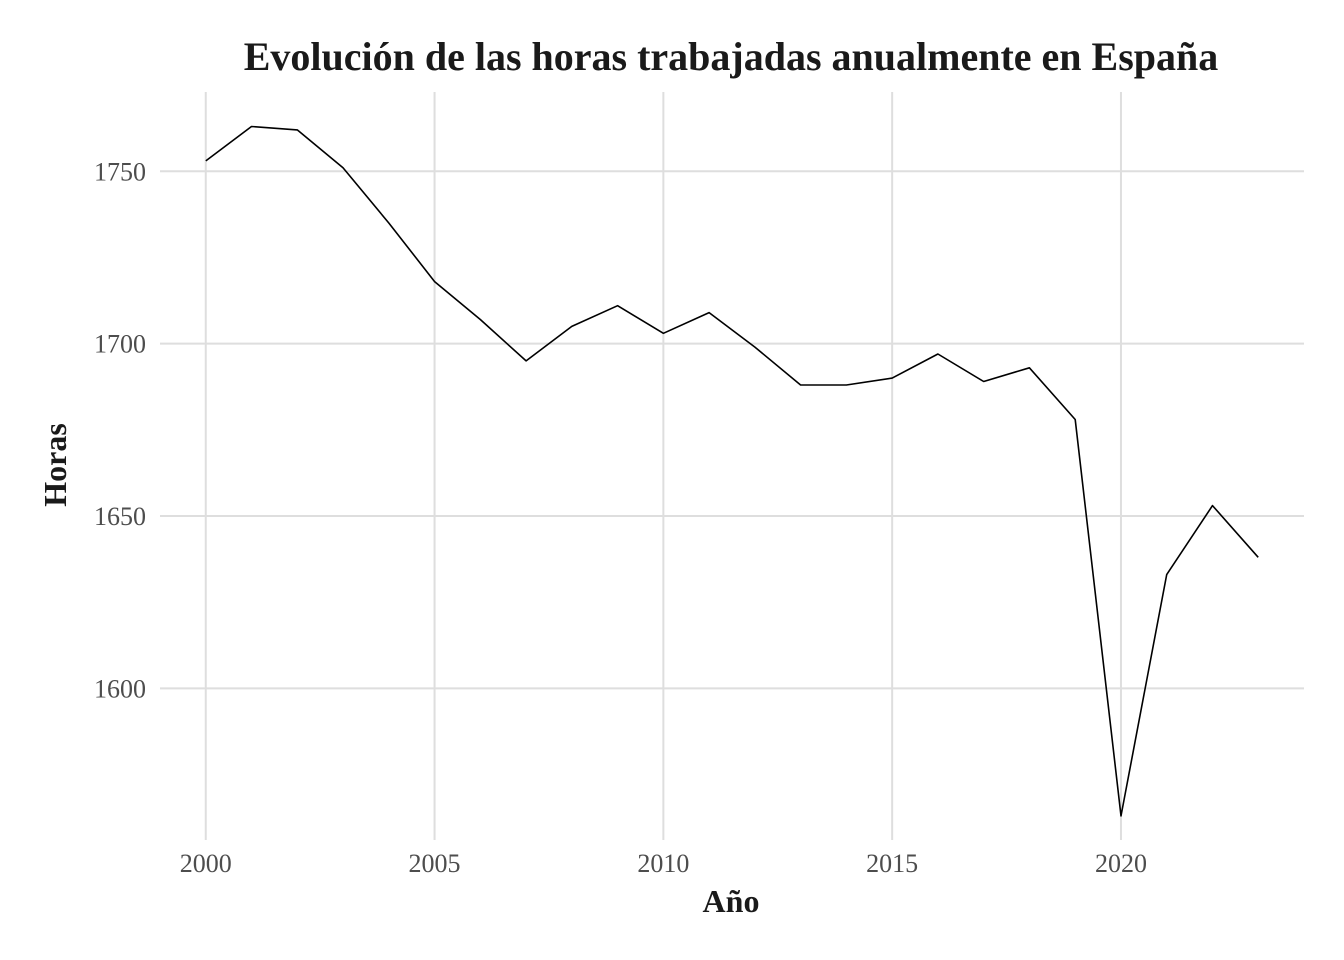 The image size is (1344, 960). Describe the element at coordinates (120, 688) in the screenshot. I see `y-tick-label: 1600` at that location.